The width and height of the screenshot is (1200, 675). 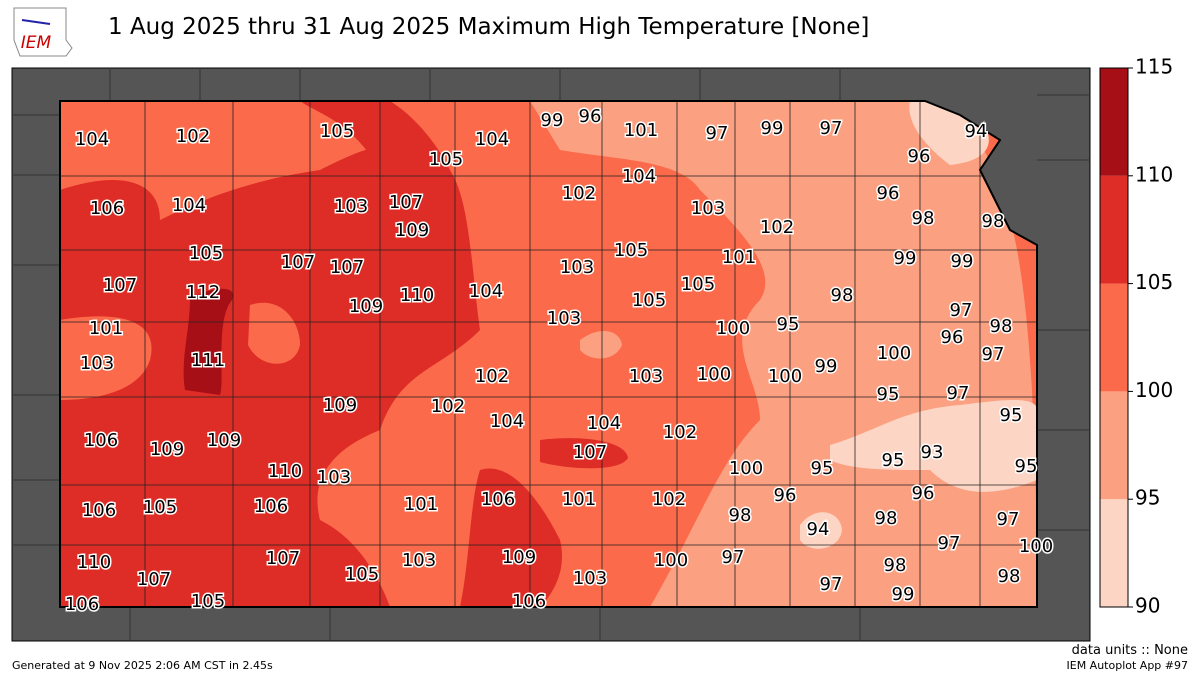 I want to click on station-value: 111, so click(x=208, y=360).